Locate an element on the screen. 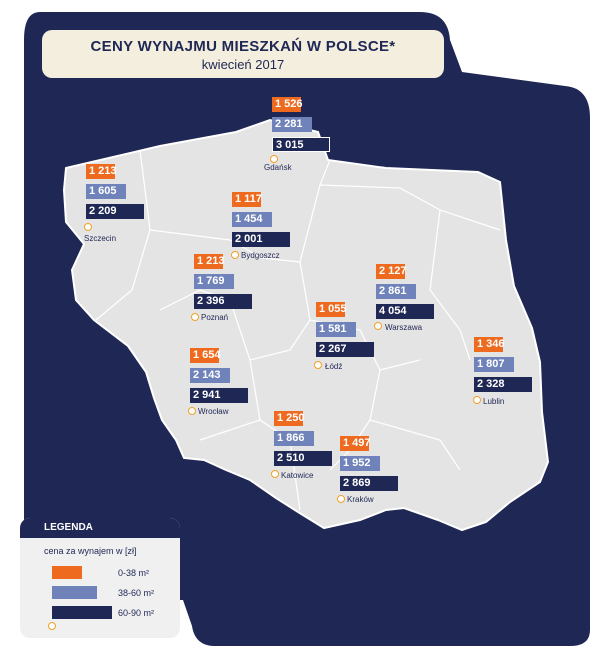 This screenshot has width=600, height=657. katowice-label: Katowice is located at coordinates (297, 475).